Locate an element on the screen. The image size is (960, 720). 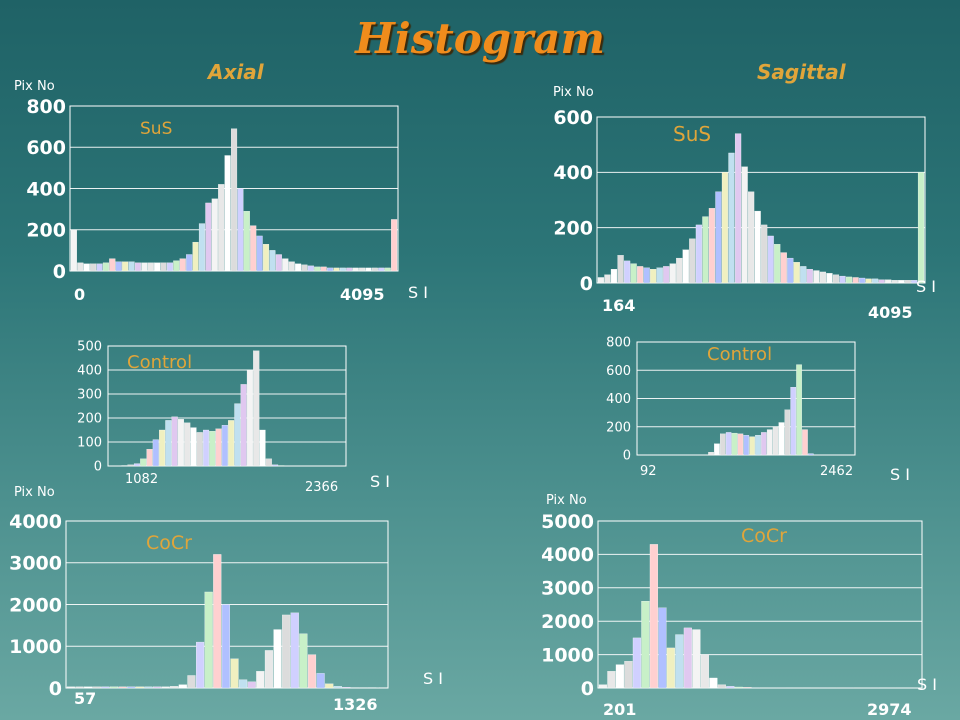
x-axis-label: S I is located at coordinates (433, 678).